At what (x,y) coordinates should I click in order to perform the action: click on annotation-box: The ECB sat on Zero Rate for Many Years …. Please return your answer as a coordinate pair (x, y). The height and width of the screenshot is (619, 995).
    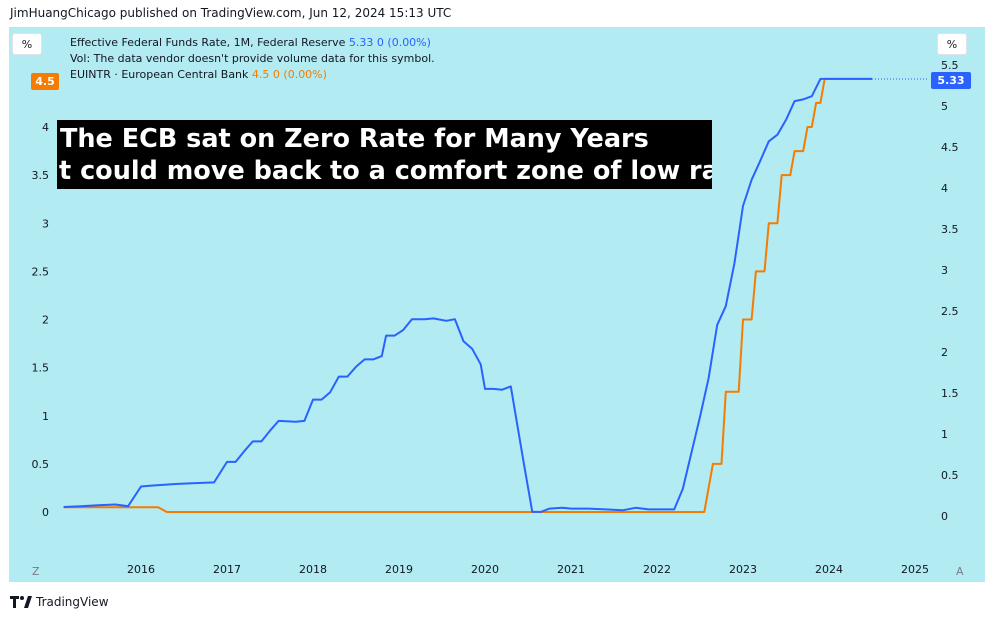
    Looking at the image, I should click on (384, 154).